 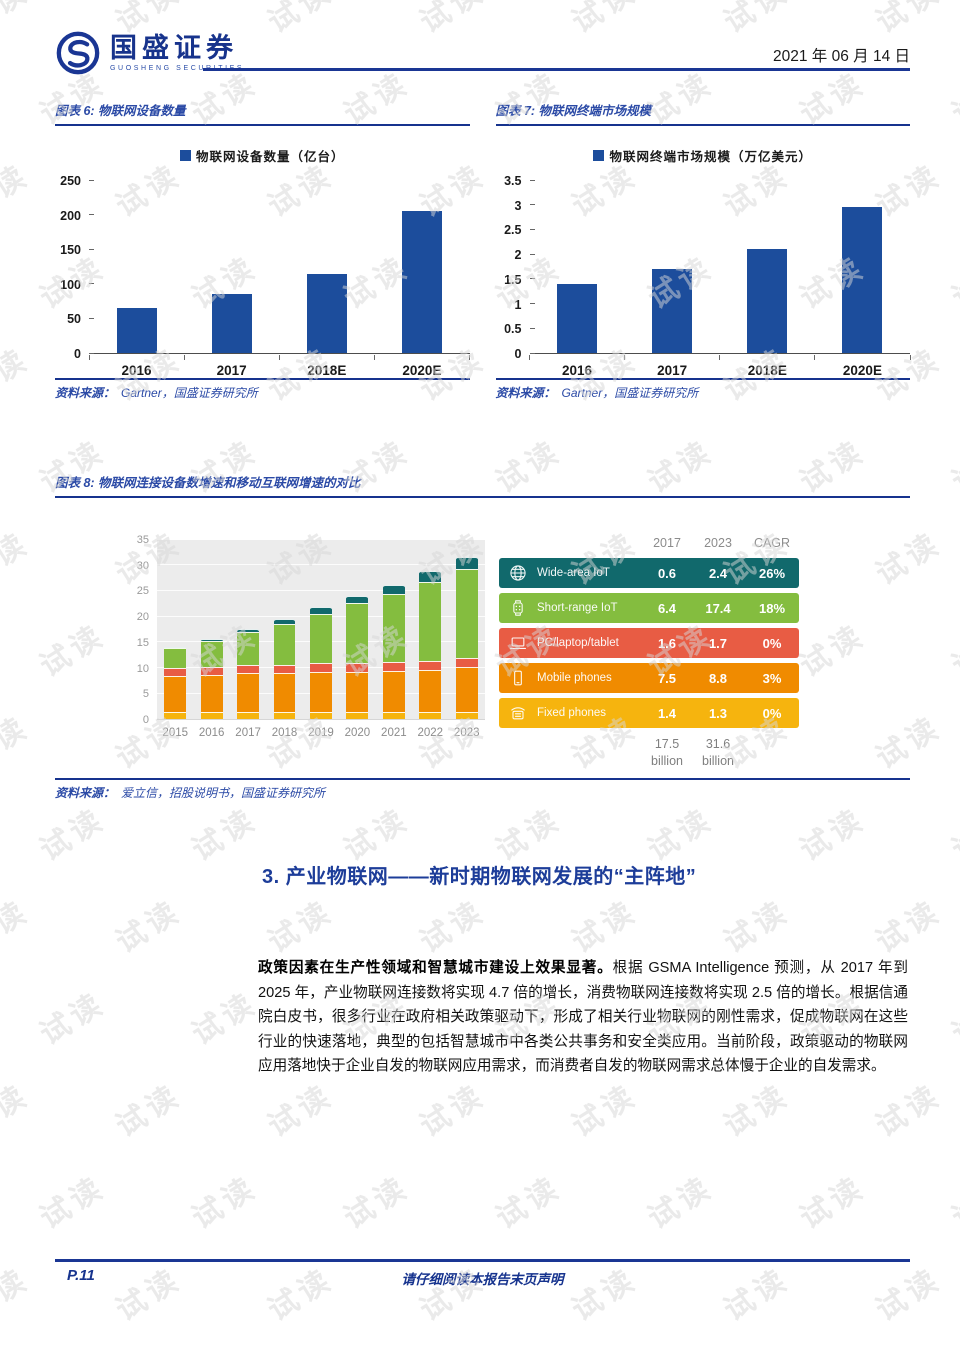 I want to click on chart7-legend: 物联网终端市场规模（万亿美元）, so click(x=703, y=155).